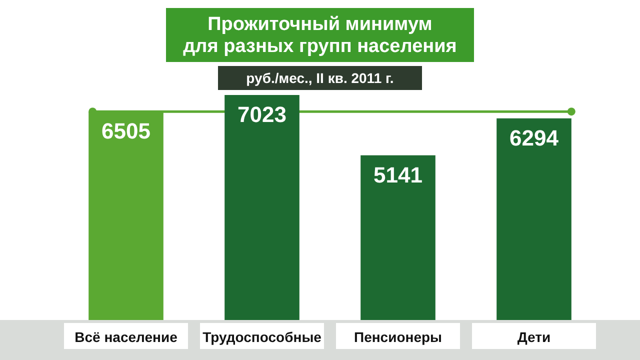 Image resolution: width=640 pixels, height=360 pixels. Describe the element at coordinates (126, 337) in the screenshot. I see `x-tick-label: Всё население` at that location.